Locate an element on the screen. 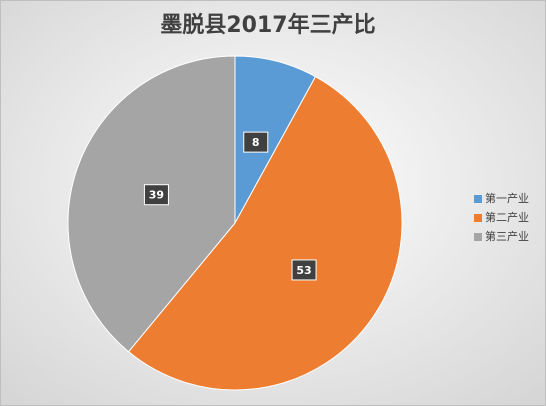 The height and width of the screenshot is (406, 546). chart-title: 墨脱县2017年三产比 is located at coordinates (267, 25).